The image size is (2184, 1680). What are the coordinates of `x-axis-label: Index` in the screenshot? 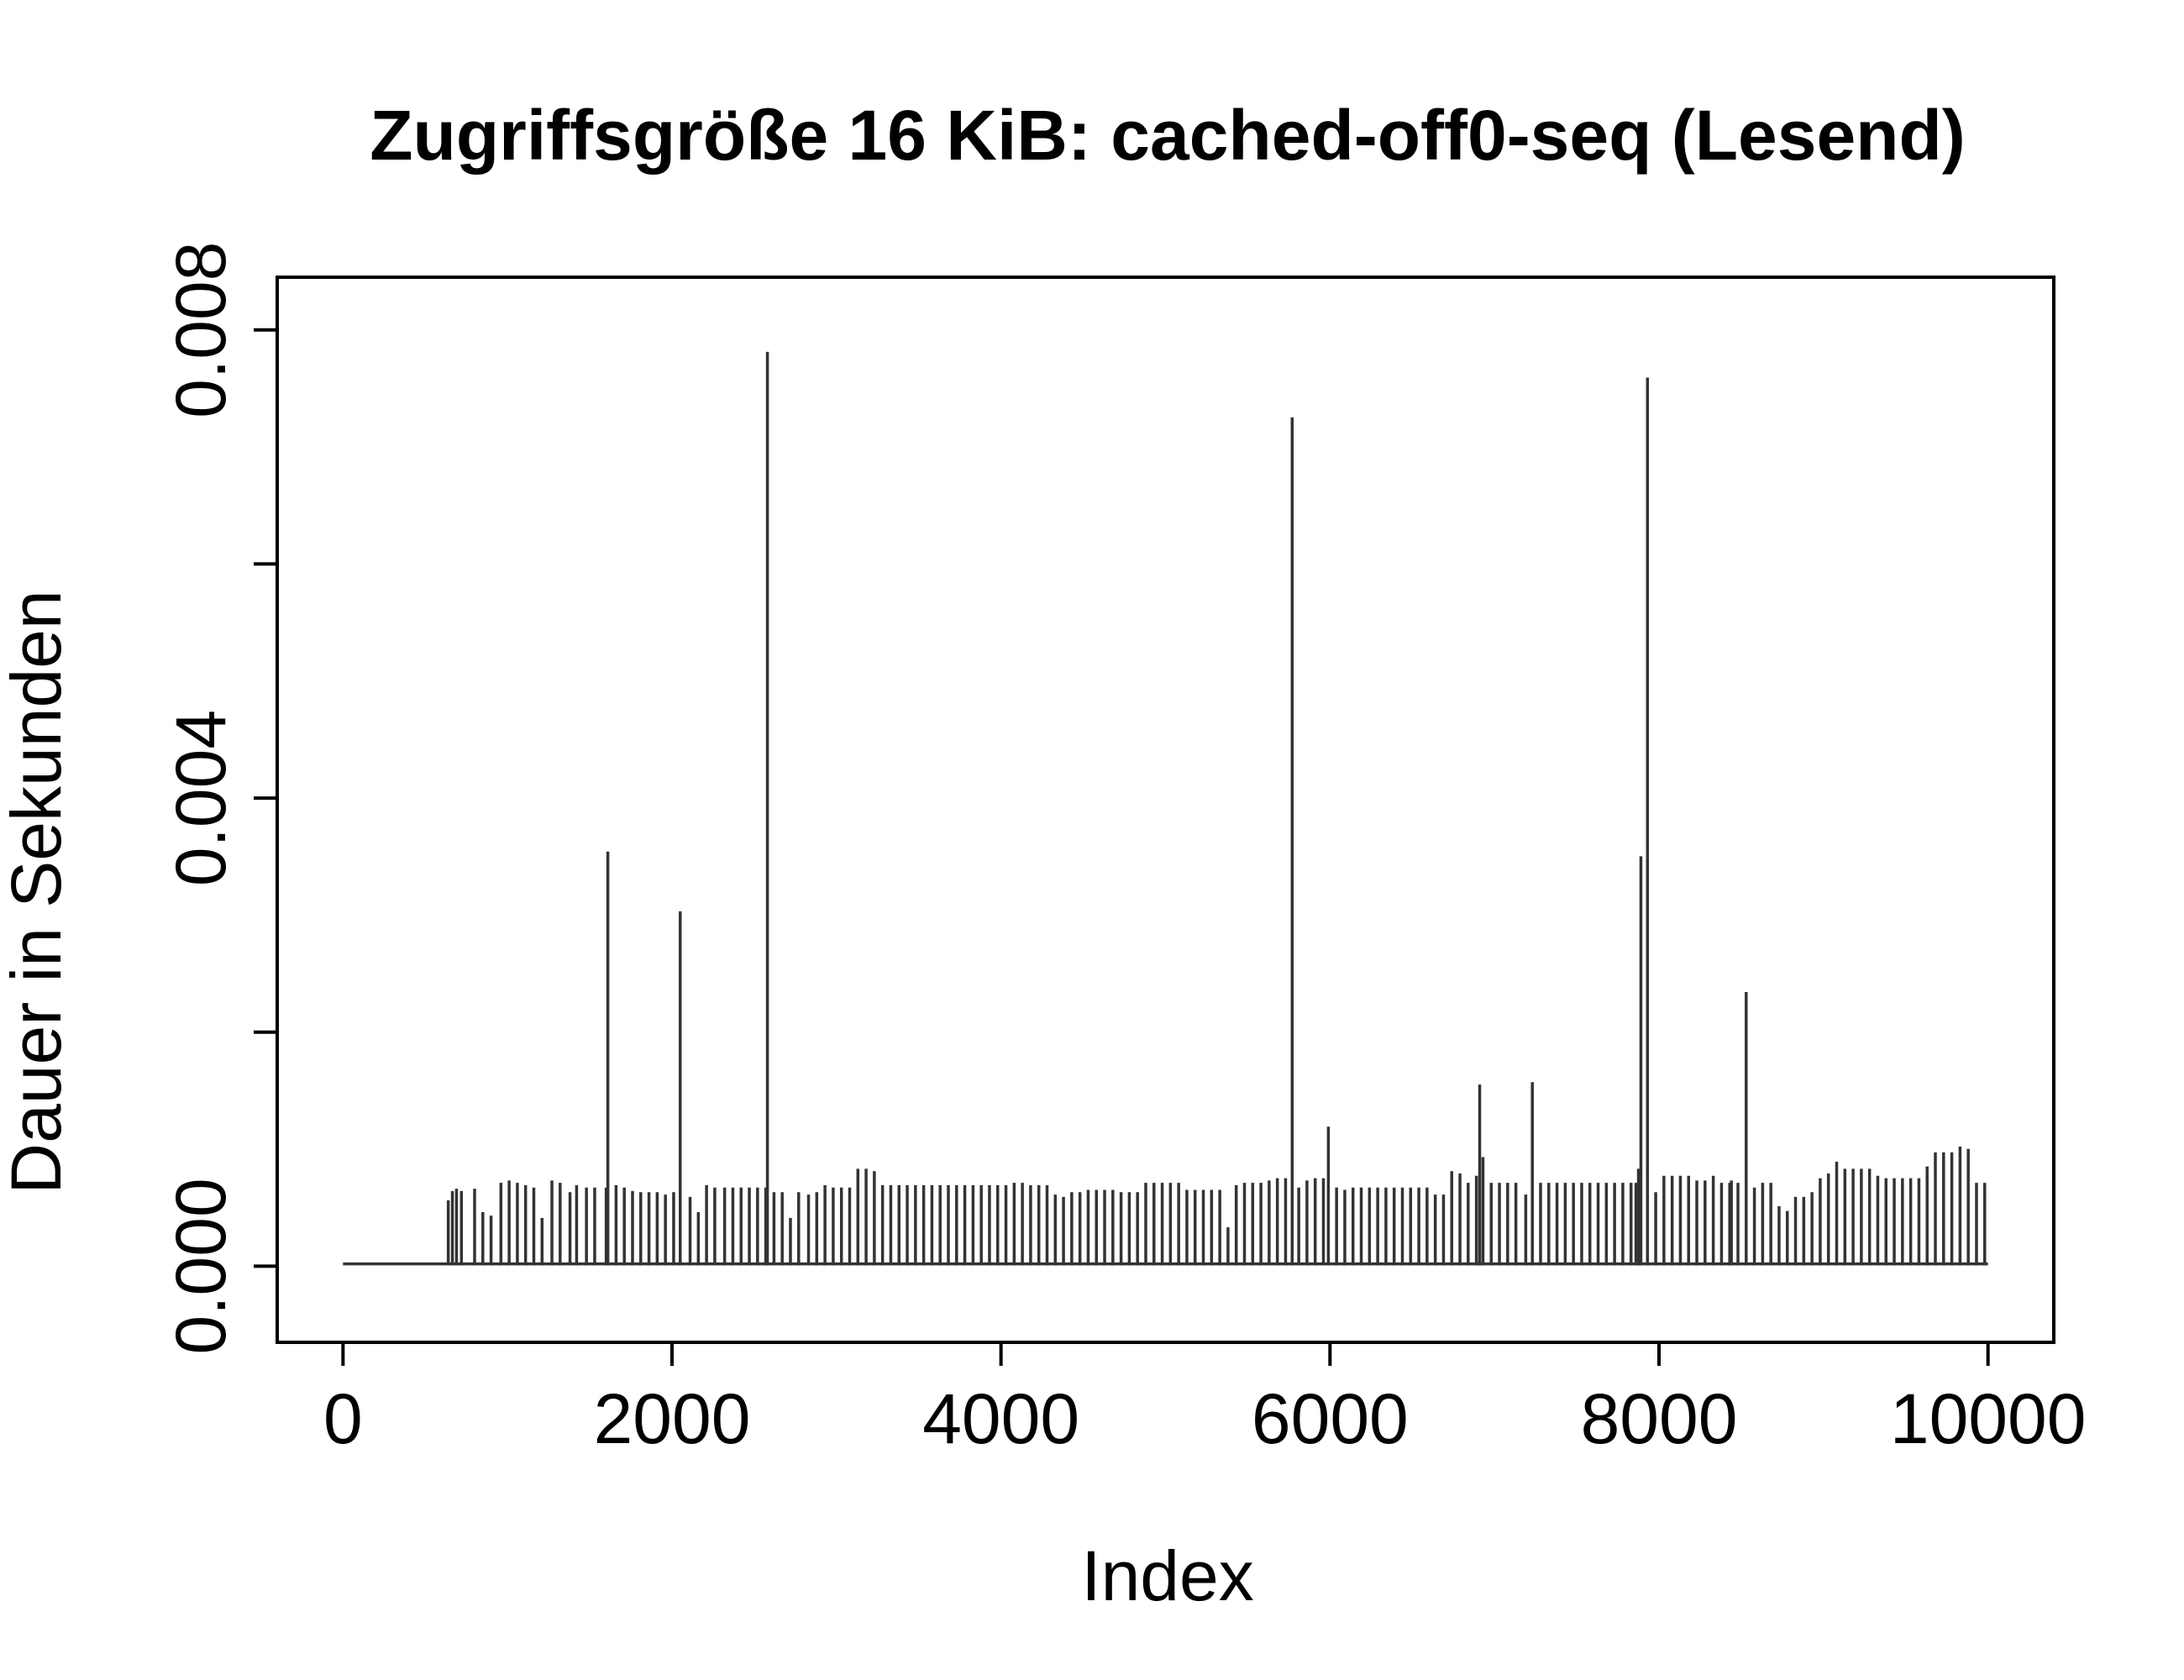 It's located at (1167, 1575).